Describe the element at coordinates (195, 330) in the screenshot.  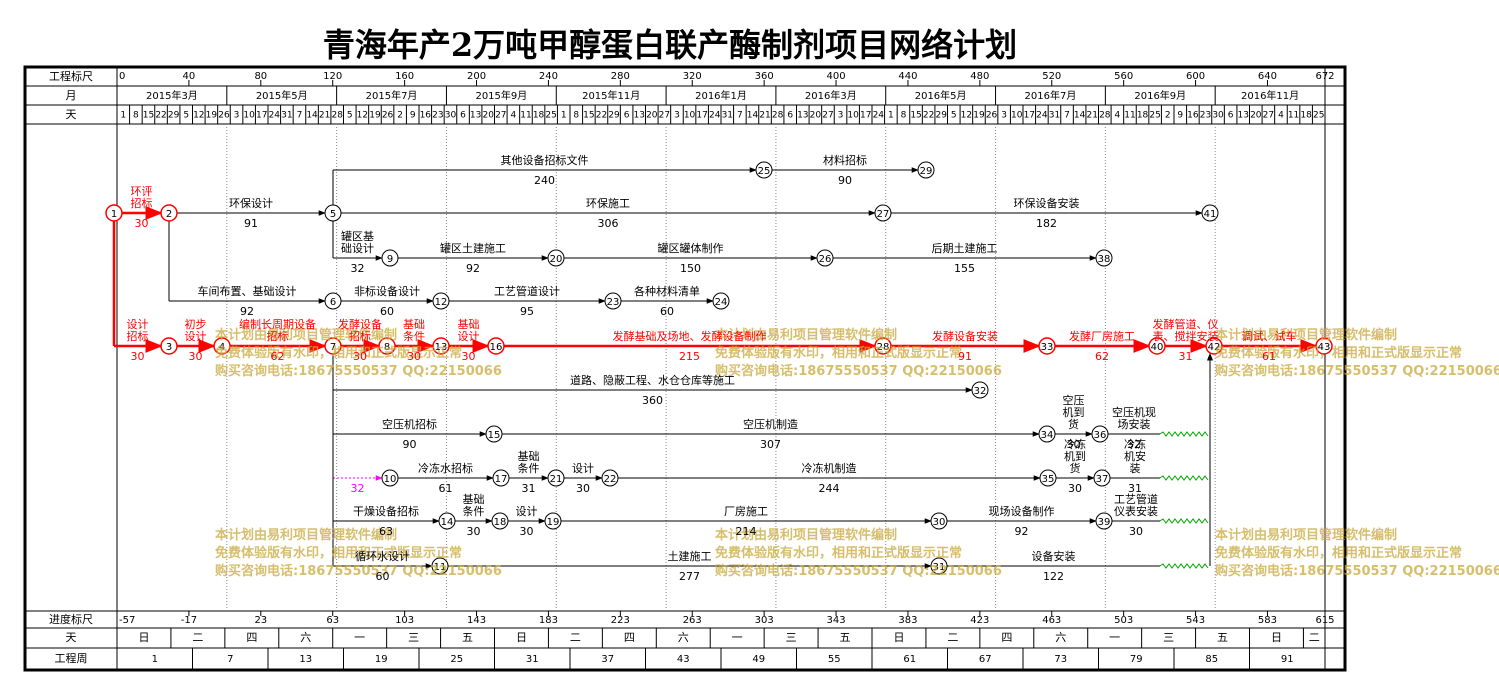
I see `activity-name: 初步设计` at that location.